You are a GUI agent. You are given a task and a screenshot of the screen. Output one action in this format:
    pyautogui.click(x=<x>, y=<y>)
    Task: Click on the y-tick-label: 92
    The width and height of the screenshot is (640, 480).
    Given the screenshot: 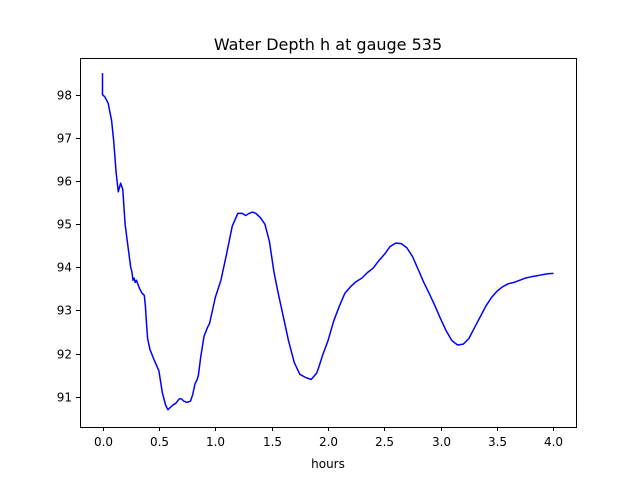 What is the action you would take?
    pyautogui.click(x=64, y=355)
    